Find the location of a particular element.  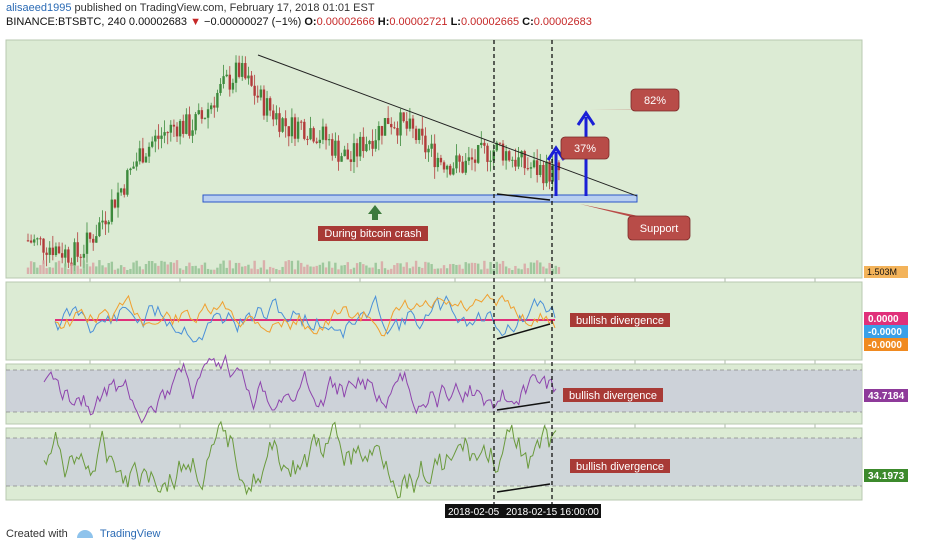

divergence-label-text: bullish divergence is located at coordinates (613, 396).